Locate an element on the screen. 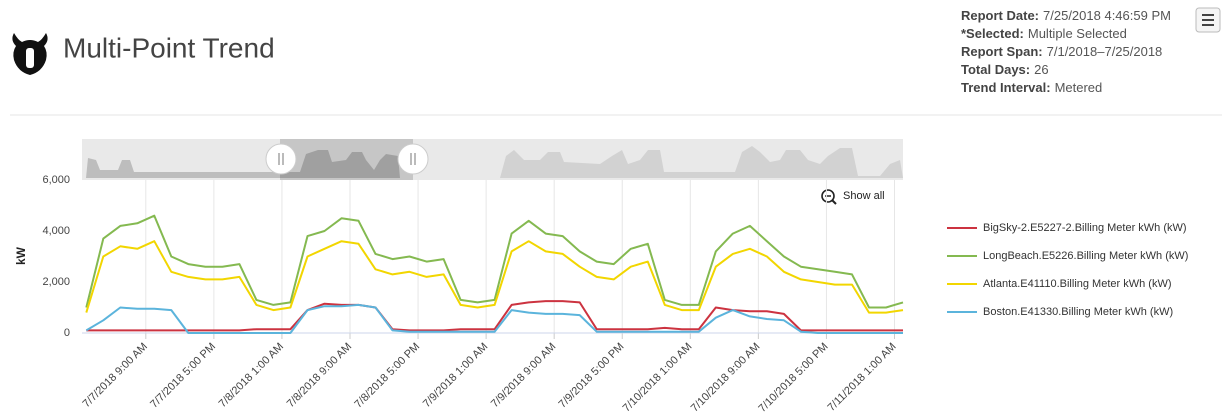 The height and width of the screenshot is (415, 1232). show-all-button: Show all is located at coordinates (853, 197).